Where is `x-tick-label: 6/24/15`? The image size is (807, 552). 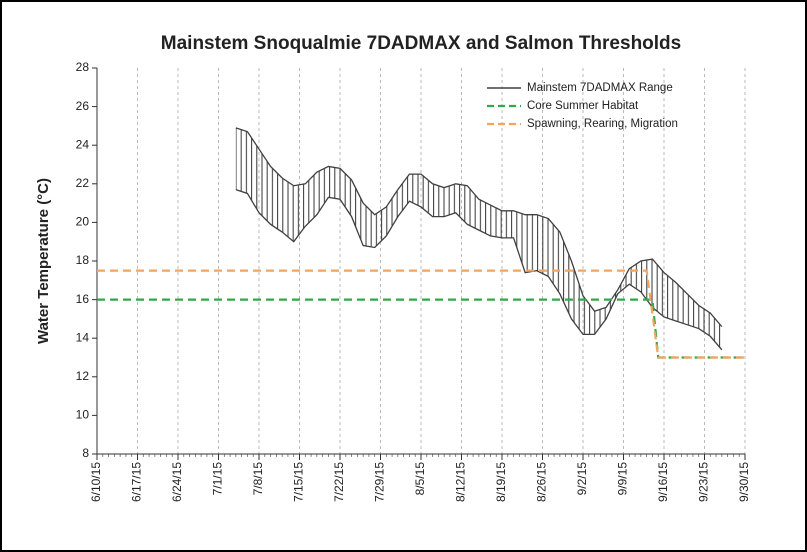 x-tick-label: 6/24/15 is located at coordinates (177, 482).